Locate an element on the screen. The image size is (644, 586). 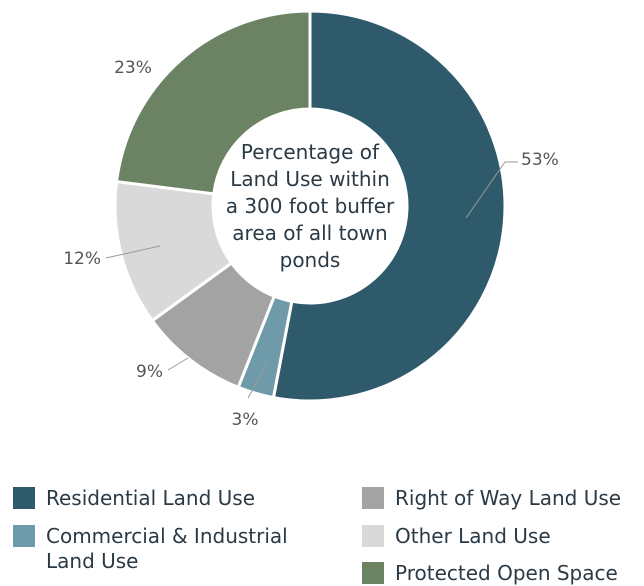
center-title-line: area of all town is located at coordinates (309, 233).